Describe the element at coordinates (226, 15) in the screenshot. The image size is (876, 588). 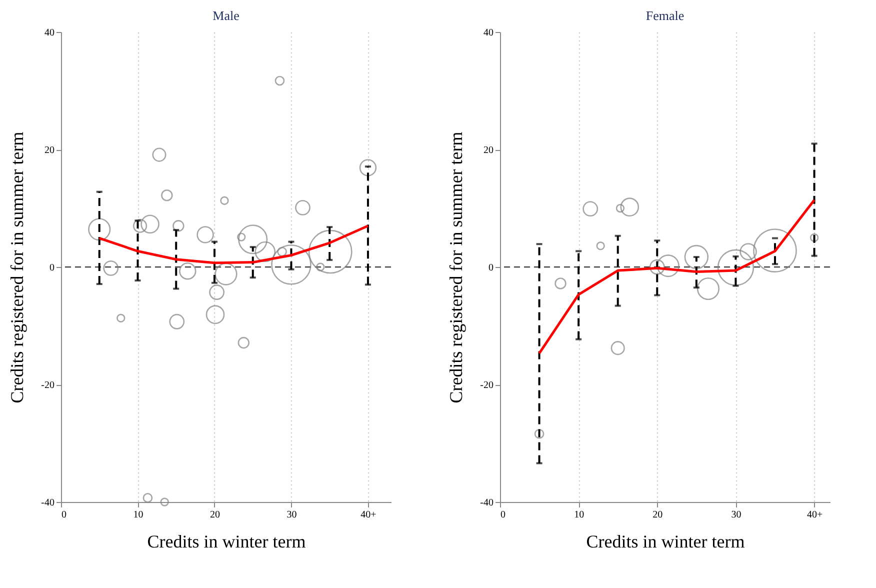
I see `chart-title: Male` at that location.